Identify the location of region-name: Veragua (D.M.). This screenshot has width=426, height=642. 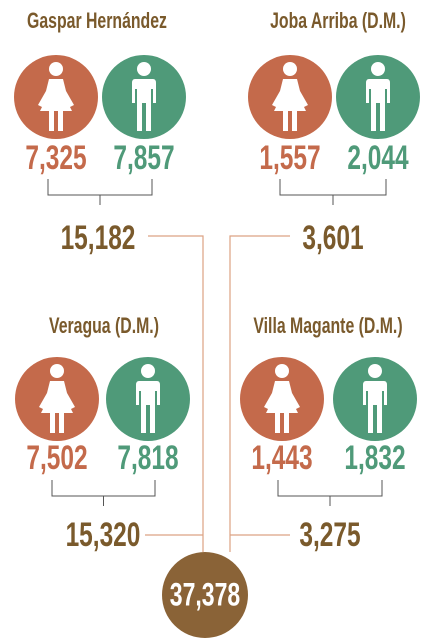
(104, 326).